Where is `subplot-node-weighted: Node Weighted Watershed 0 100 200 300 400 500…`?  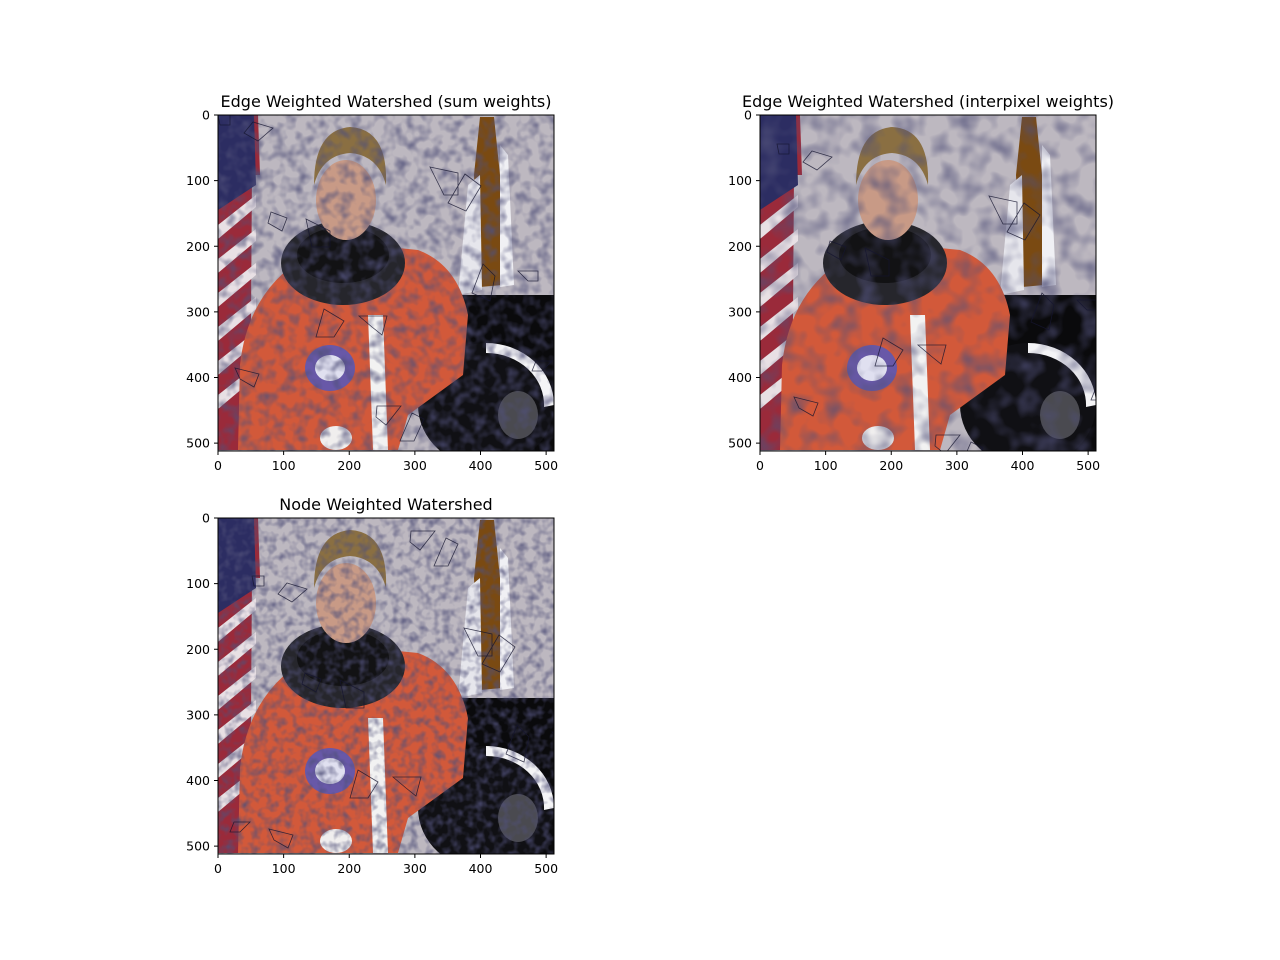
subplot-node-weighted: Node Weighted Watershed 0 100 200 300 400 500… is located at coordinates (372, 685).